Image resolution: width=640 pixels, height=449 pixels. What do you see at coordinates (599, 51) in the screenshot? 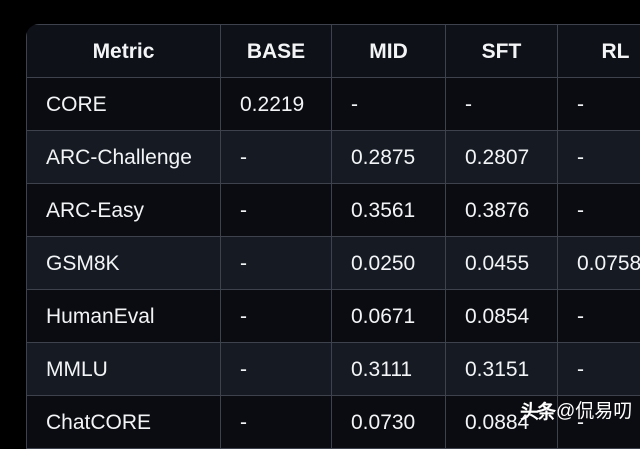
I see `column-header-rl: RL` at bounding box center [599, 51].